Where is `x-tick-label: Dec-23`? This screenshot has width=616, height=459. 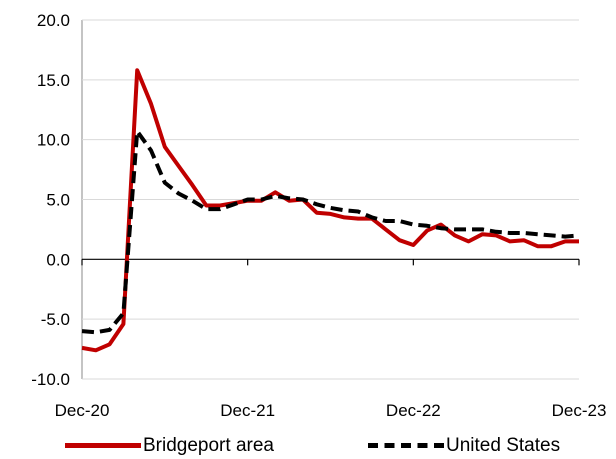
x-tick-label: Dec-23 is located at coordinates (579, 410).